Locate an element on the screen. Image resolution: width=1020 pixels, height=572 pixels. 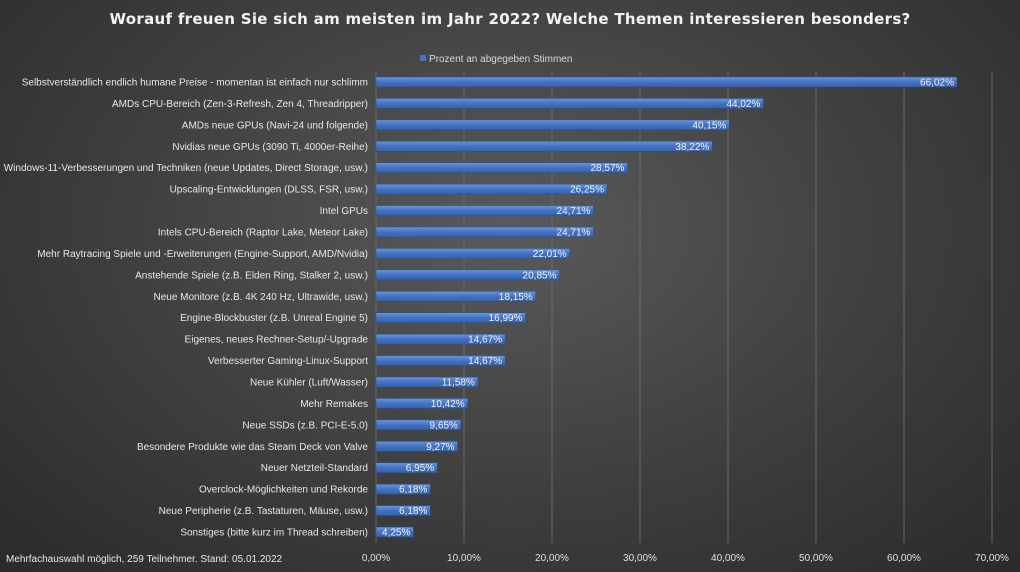
data-label: 20,85% is located at coordinates (540, 275).